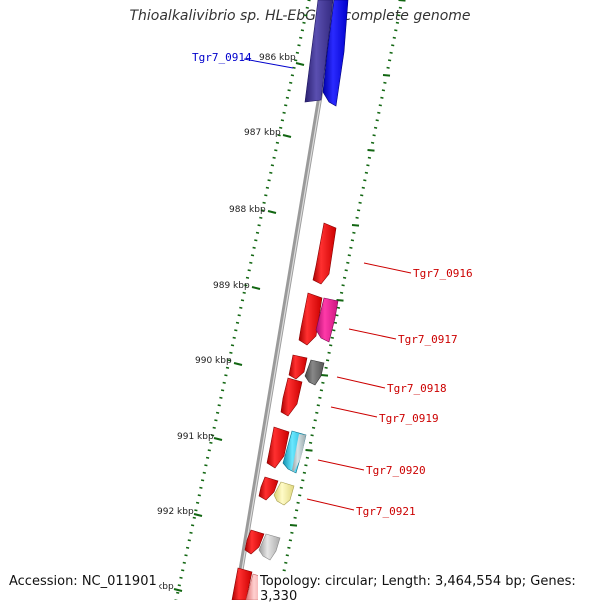 This screenshot has width=600, height=604. What do you see at coordinates (83, 581) in the screenshot?
I see `accession-text: Accession: NC_011901` at bounding box center [83, 581].